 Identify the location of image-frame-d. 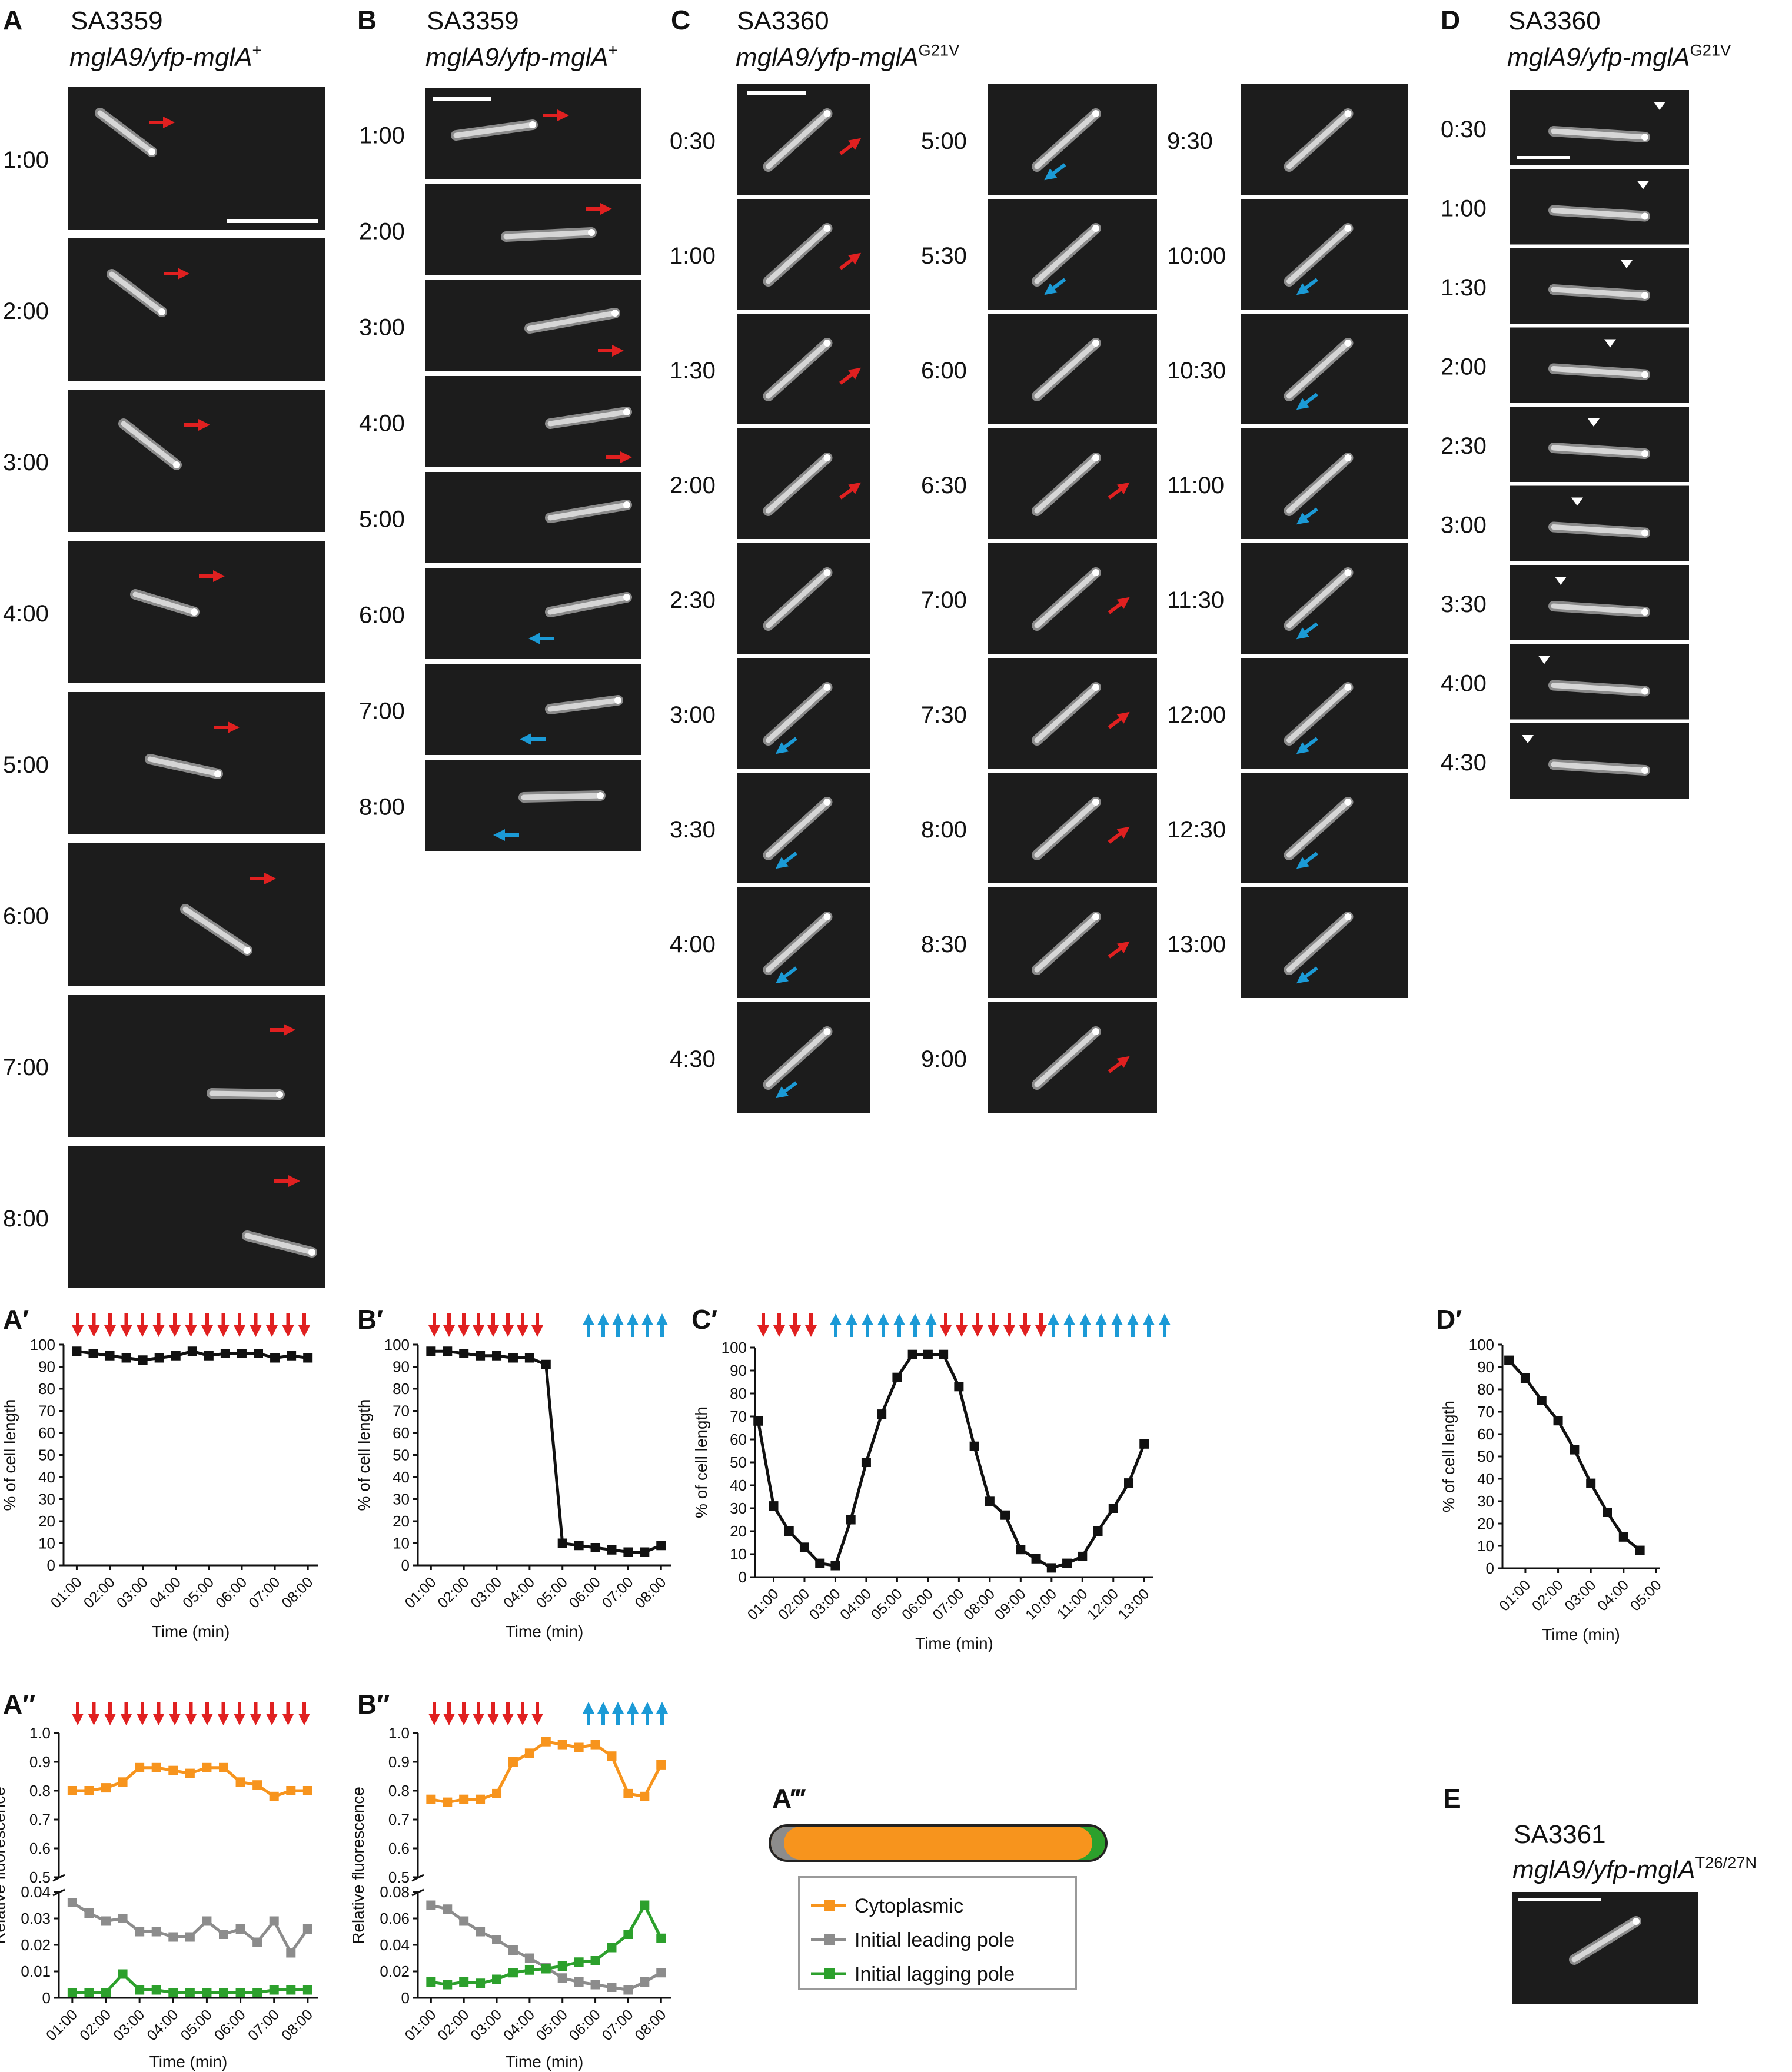
(1599, 761).